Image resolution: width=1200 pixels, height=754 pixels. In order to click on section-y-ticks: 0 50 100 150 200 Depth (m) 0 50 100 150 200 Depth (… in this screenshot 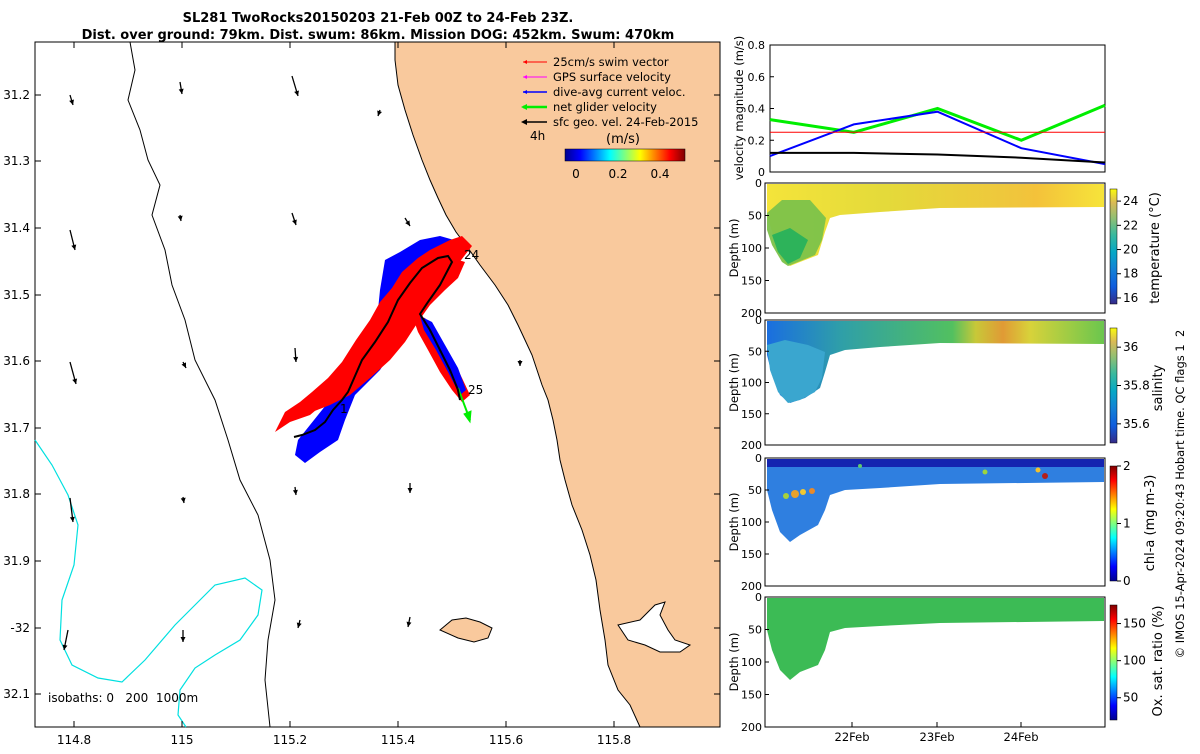, I will do `click(748, 455)`.